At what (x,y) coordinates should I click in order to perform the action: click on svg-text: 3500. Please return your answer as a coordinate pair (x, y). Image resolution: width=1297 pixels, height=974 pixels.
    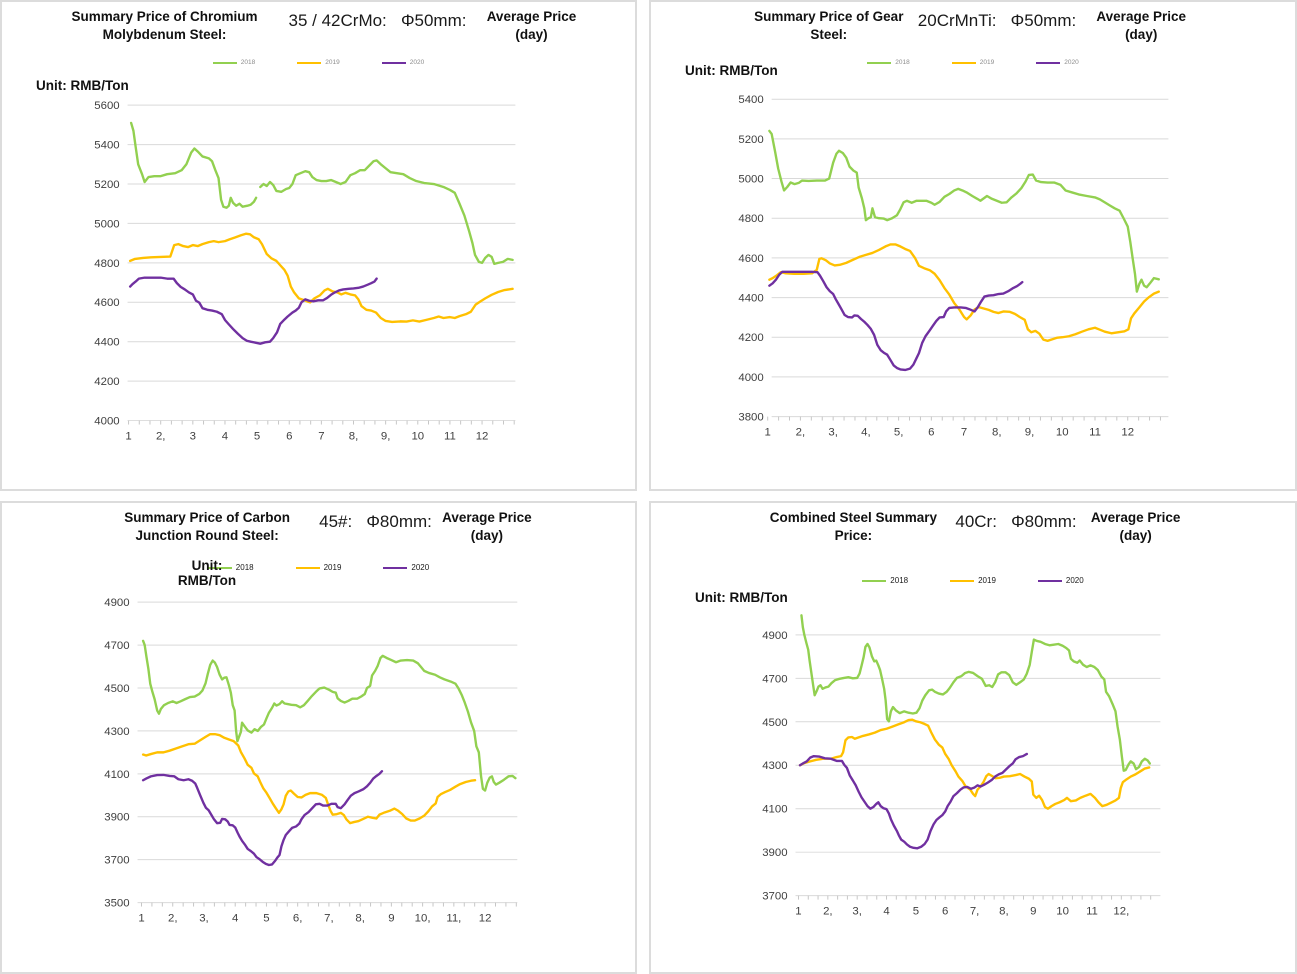
    Looking at the image, I should click on (116, 904).